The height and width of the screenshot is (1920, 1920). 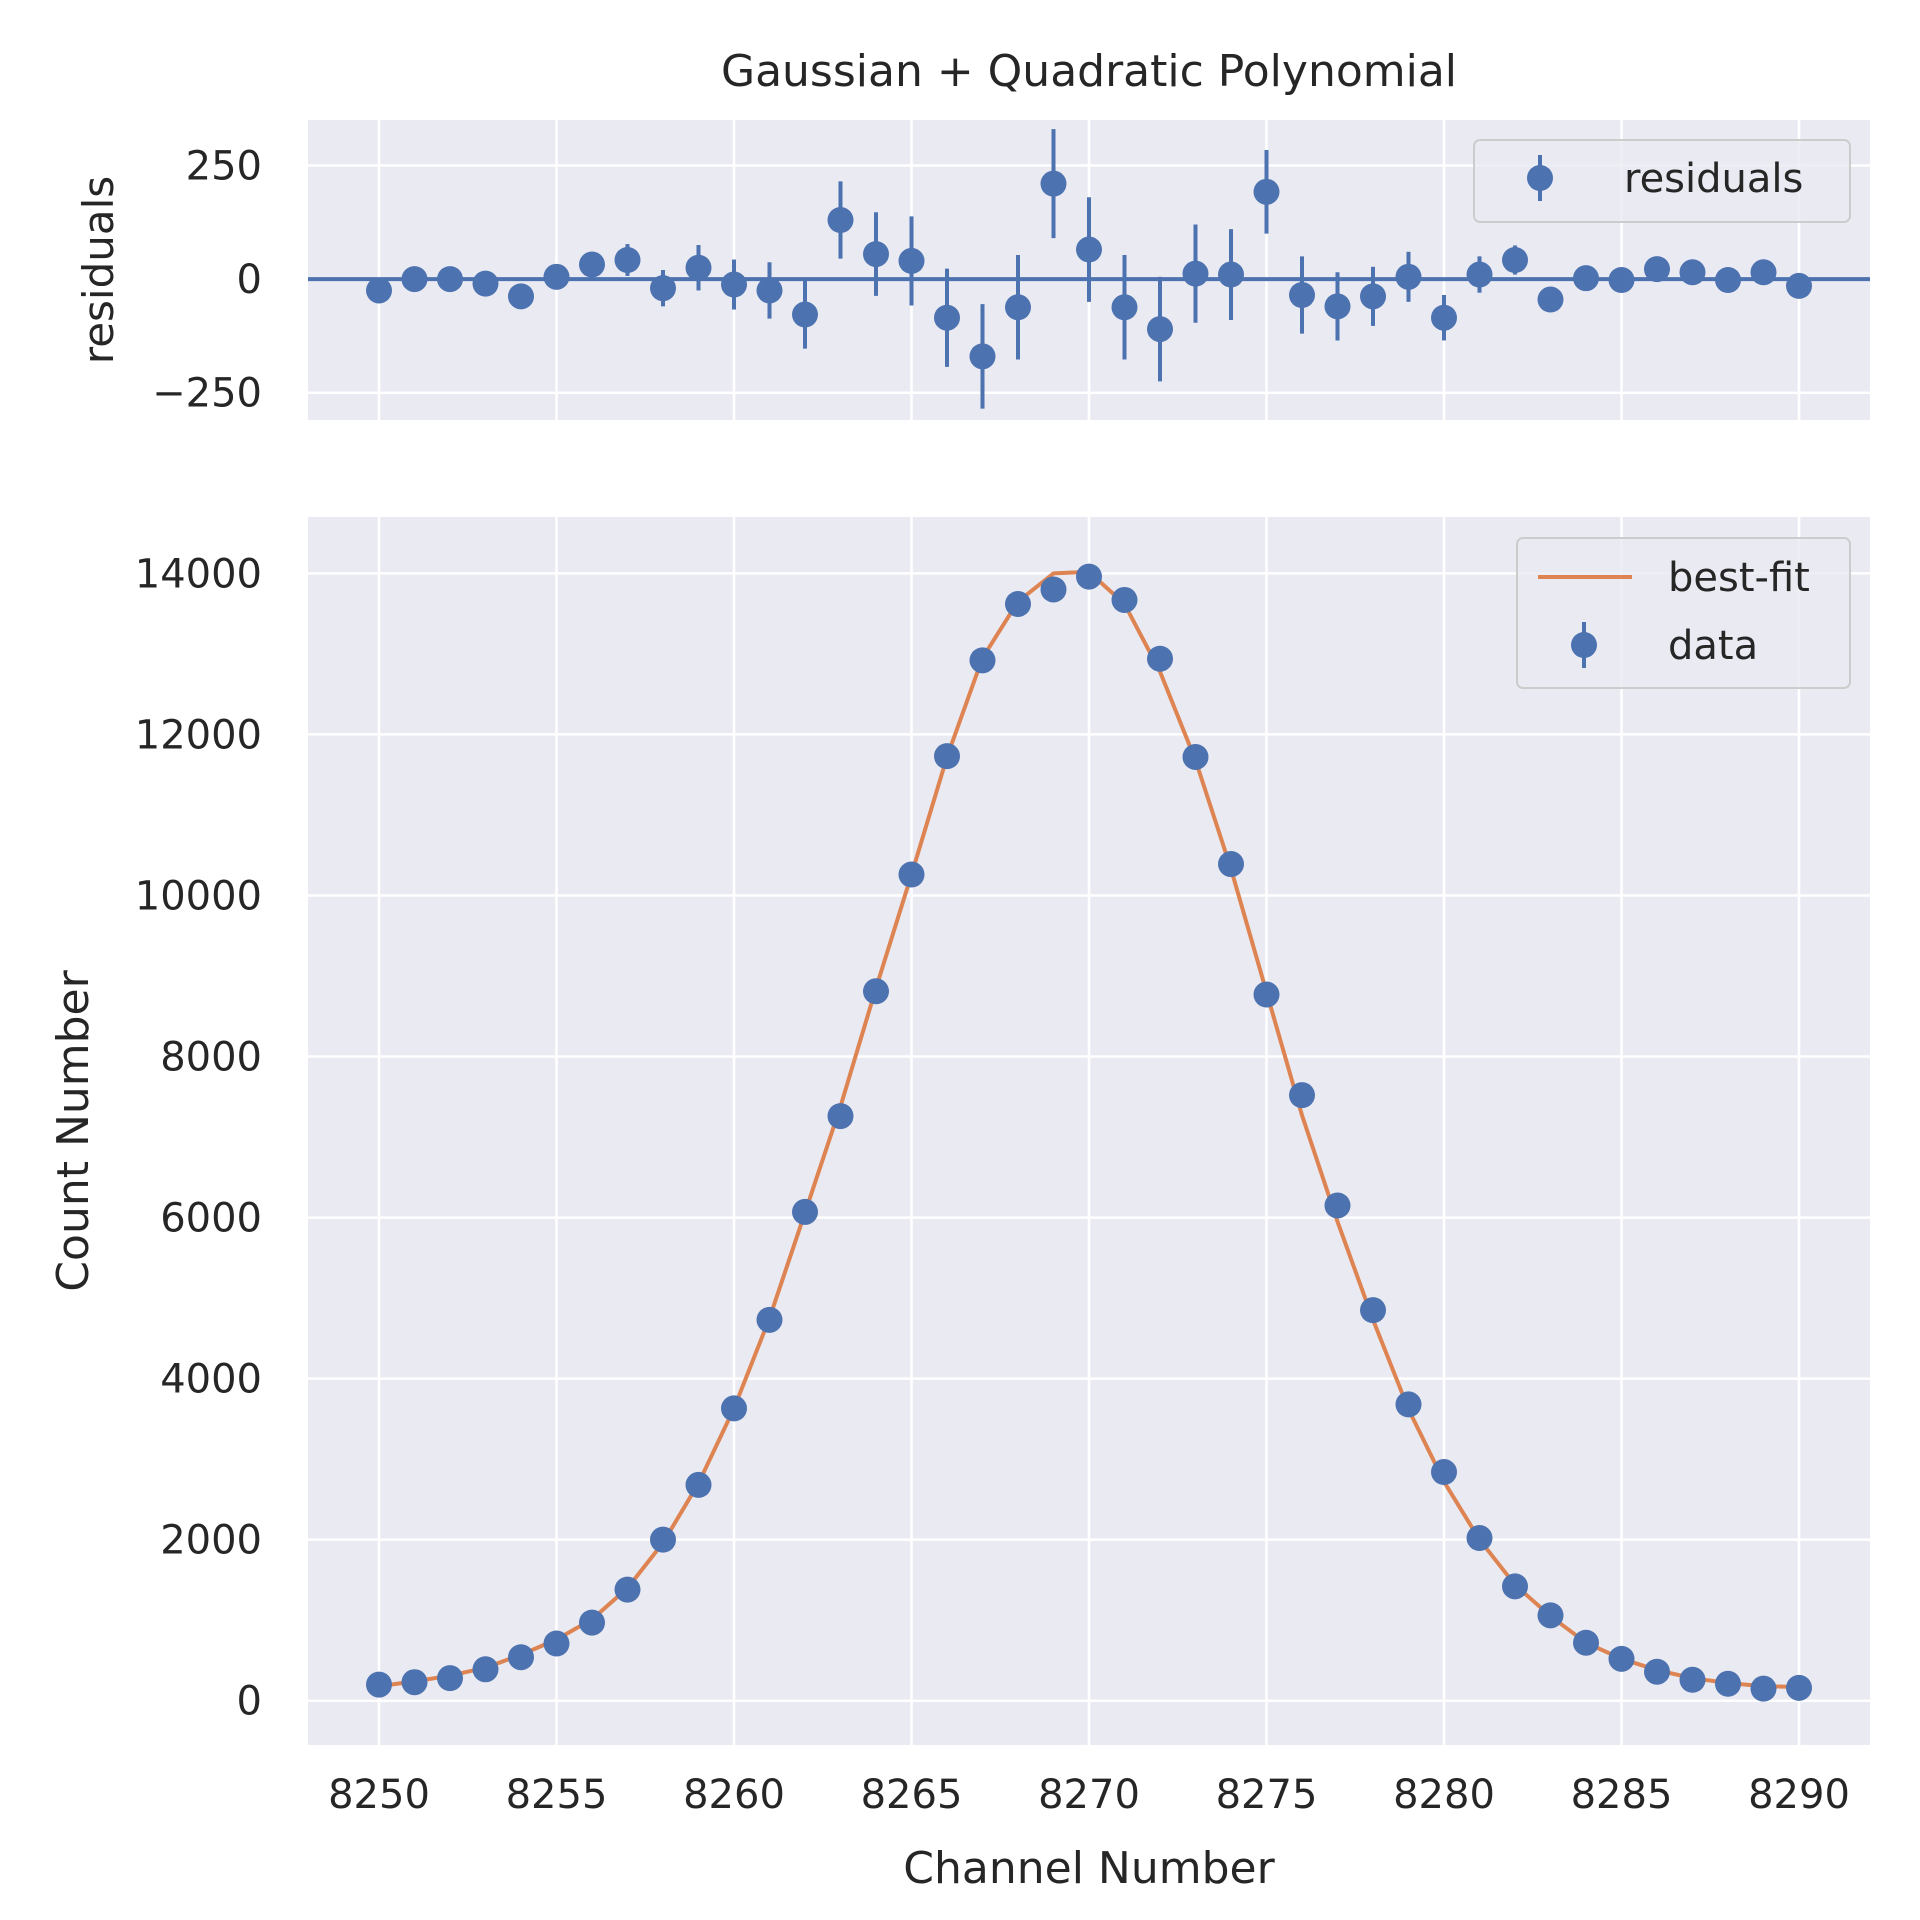 I want to click on legend-data-label: data, so click(x=1713, y=646).